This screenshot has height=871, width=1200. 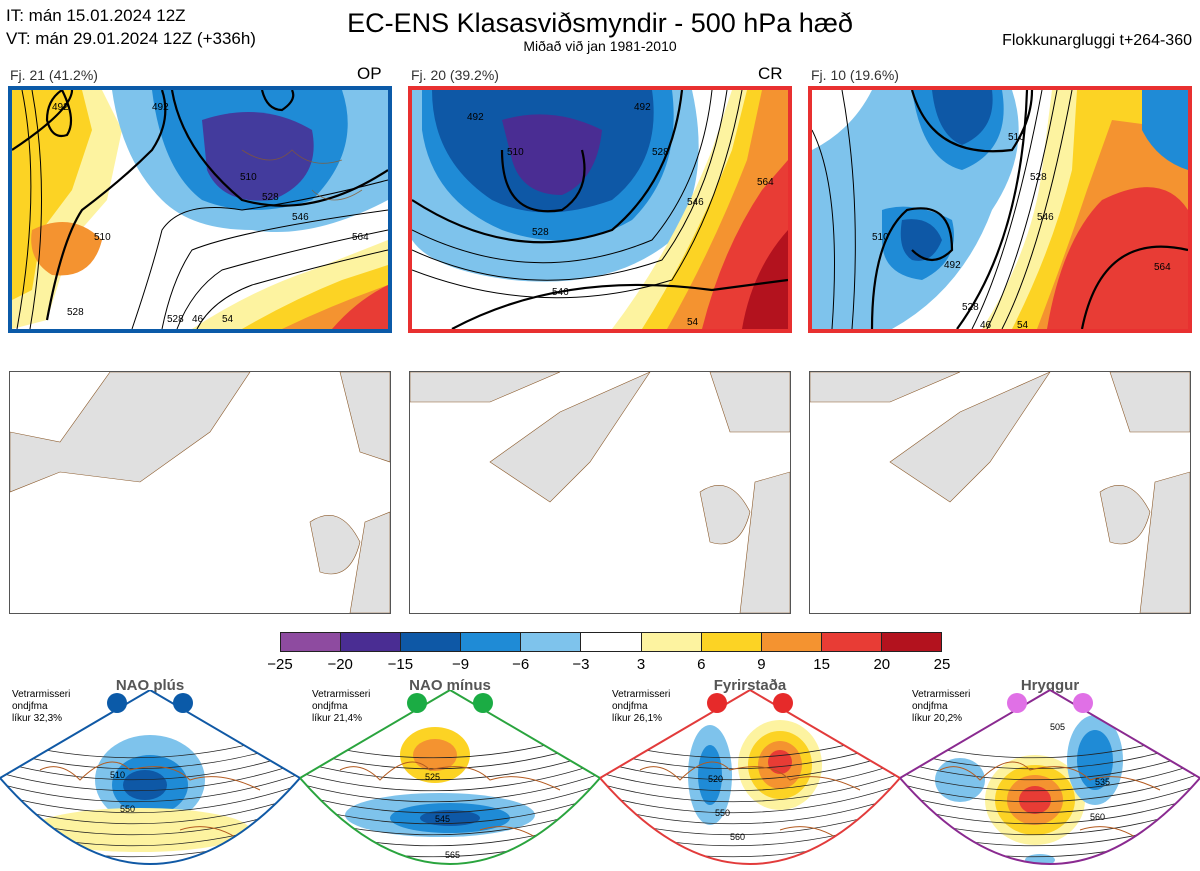 I want to click on regime-map: 505 535 560, so click(x=1050, y=777).